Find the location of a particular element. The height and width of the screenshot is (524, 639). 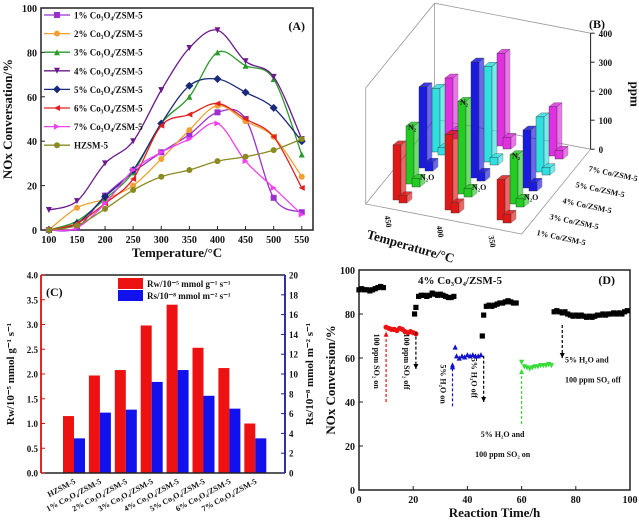

annotation-label: 100 ppm SO₂ on is located at coordinates (376, 362).